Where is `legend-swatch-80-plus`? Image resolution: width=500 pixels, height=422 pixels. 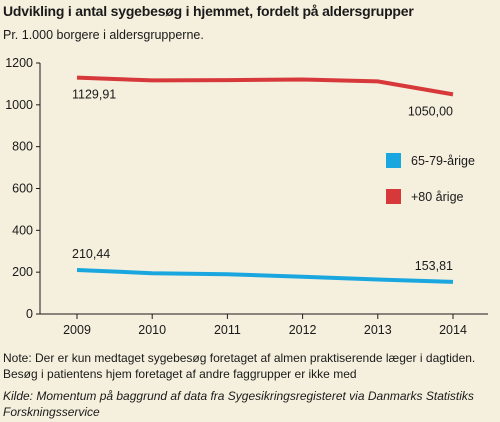 legend-swatch-80-plus is located at coordinates (393, 196).